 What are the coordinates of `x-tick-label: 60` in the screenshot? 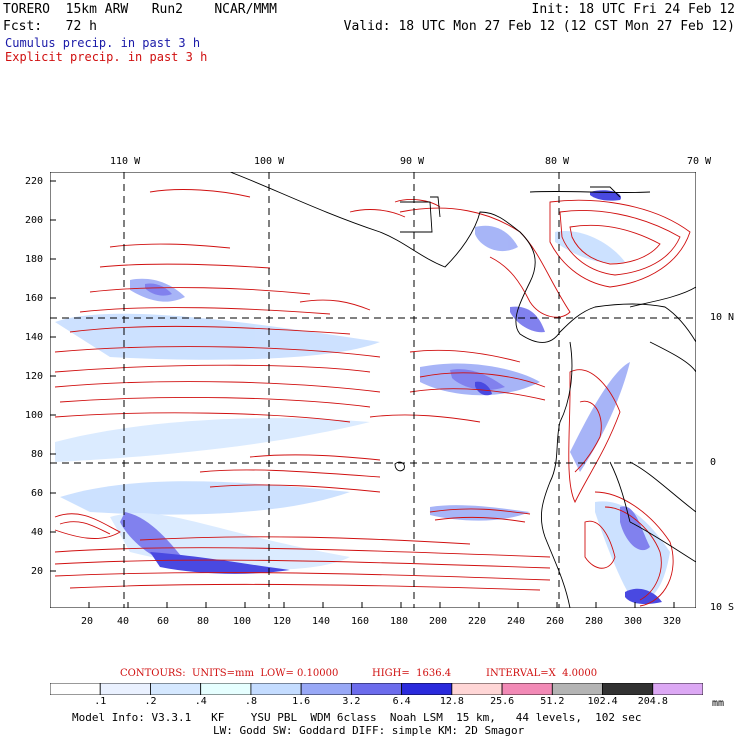 It's located at (163, 621).